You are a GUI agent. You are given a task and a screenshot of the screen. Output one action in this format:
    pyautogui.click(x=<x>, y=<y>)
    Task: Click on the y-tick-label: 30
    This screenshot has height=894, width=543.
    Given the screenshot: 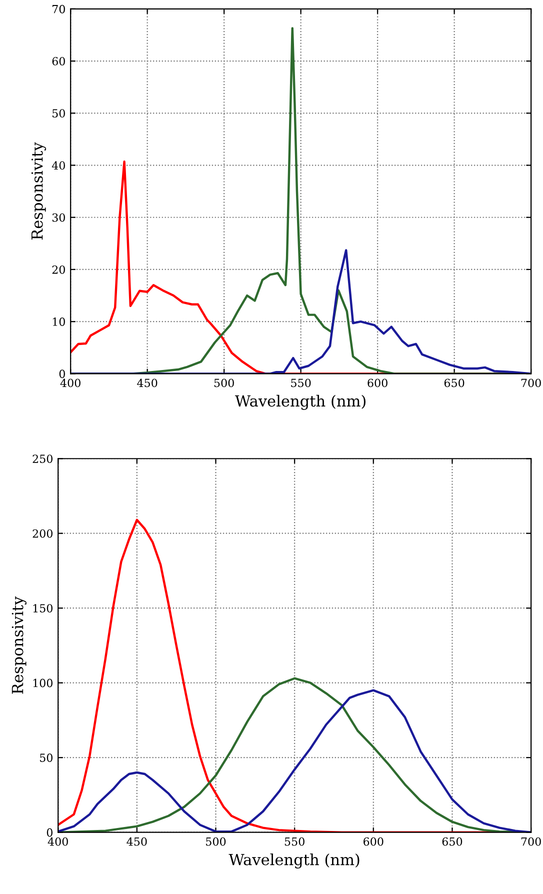 What is the action you would take?
    pyautogui.click(x=58, y=217)
    